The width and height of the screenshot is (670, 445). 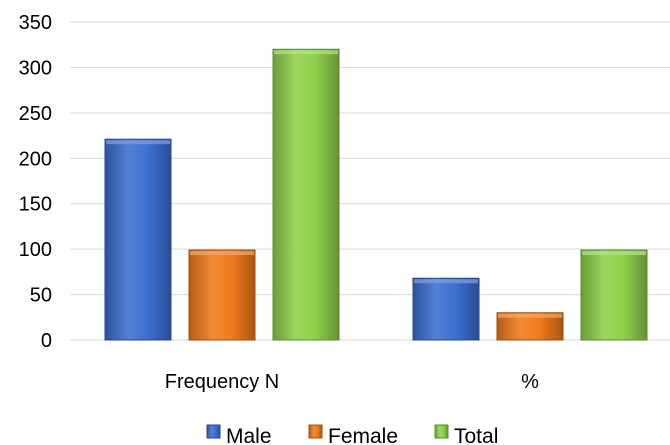 What do you see at coordinates (352, 382) in the screenshot?
I see `x-axis-categories: Frequency N%` at bounding box center [352, 382].